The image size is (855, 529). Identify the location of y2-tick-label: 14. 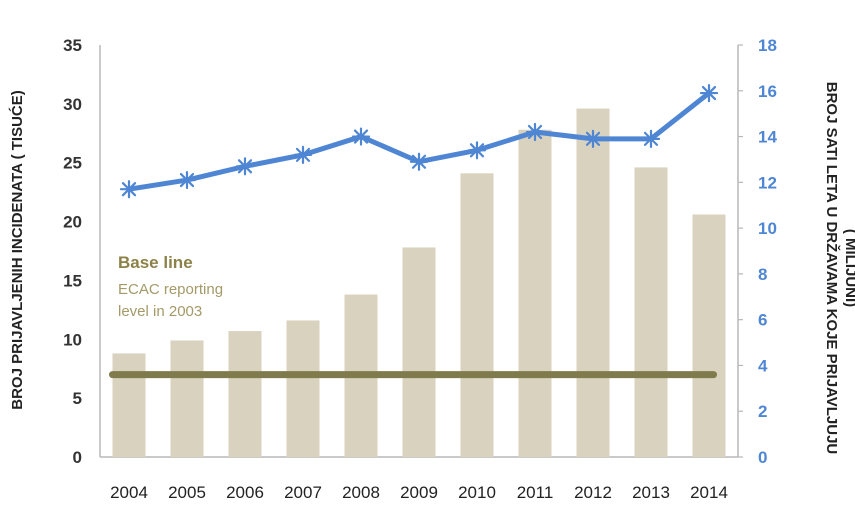
(767, 137).